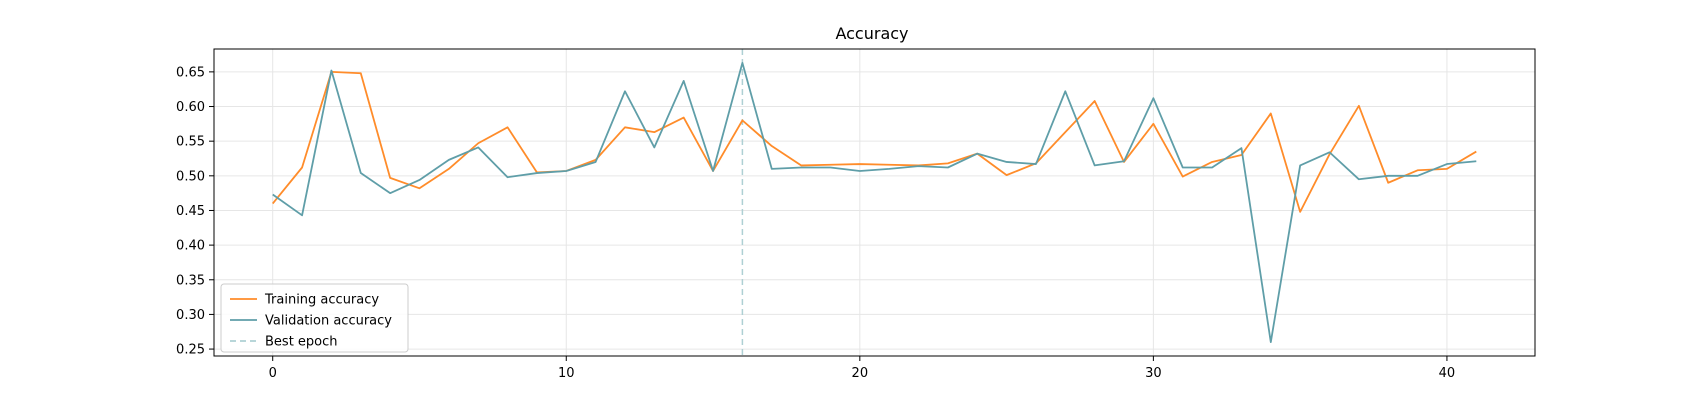  I want to click on x-tick-label: 30, so click(1153, 373).